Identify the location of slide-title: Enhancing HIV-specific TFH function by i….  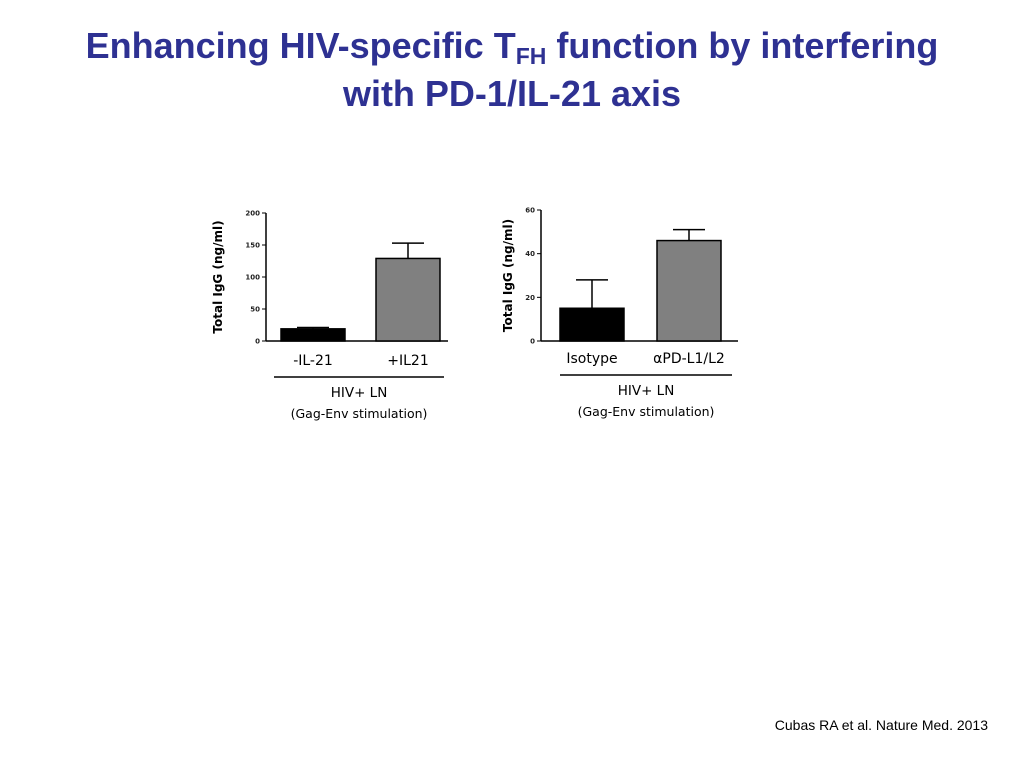
(512, 70).